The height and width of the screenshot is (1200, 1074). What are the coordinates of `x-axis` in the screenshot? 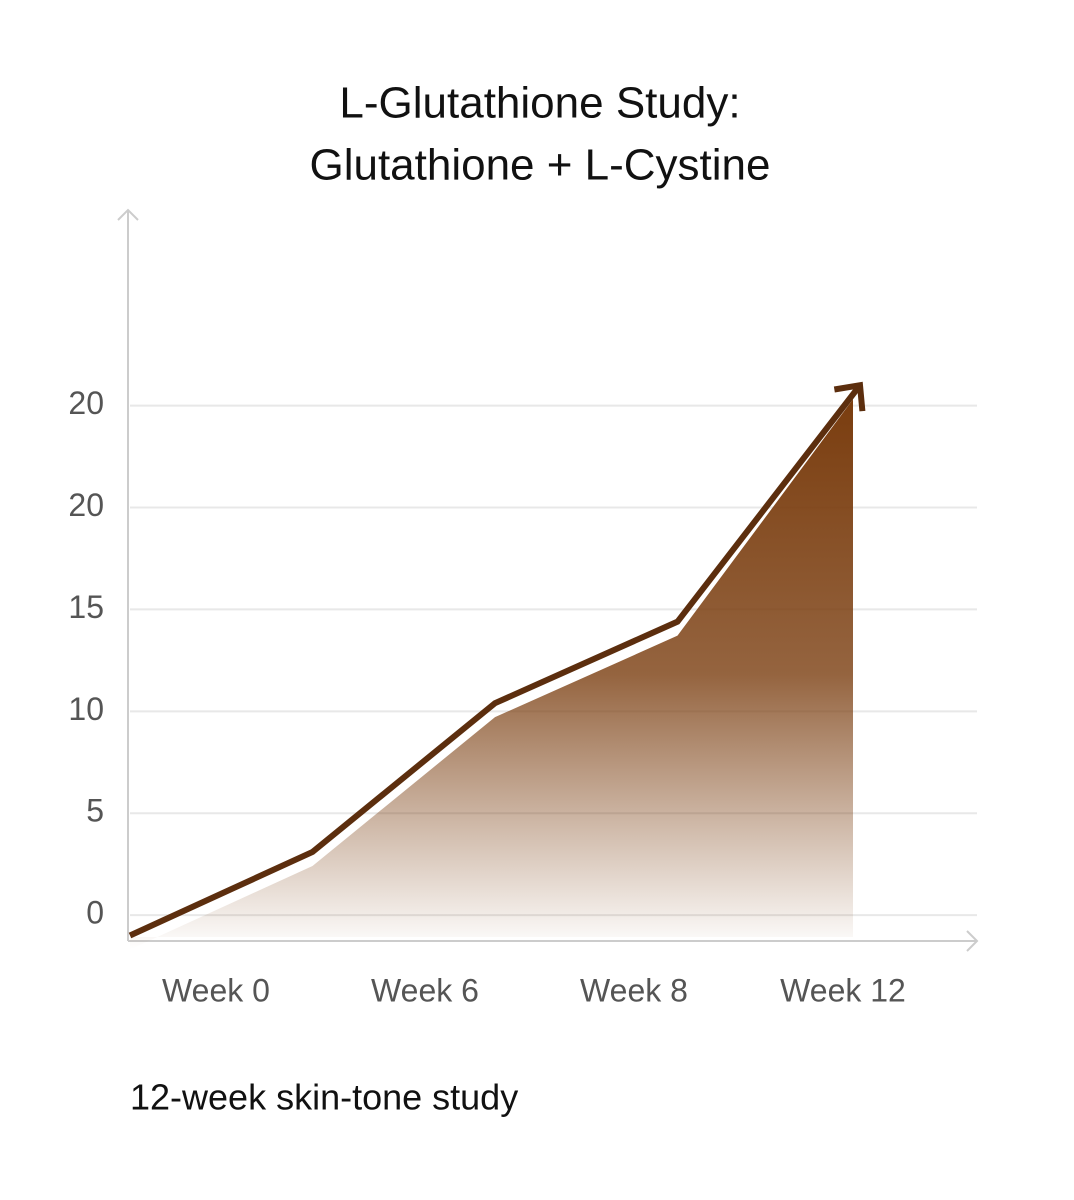 It's located at (553, 941).